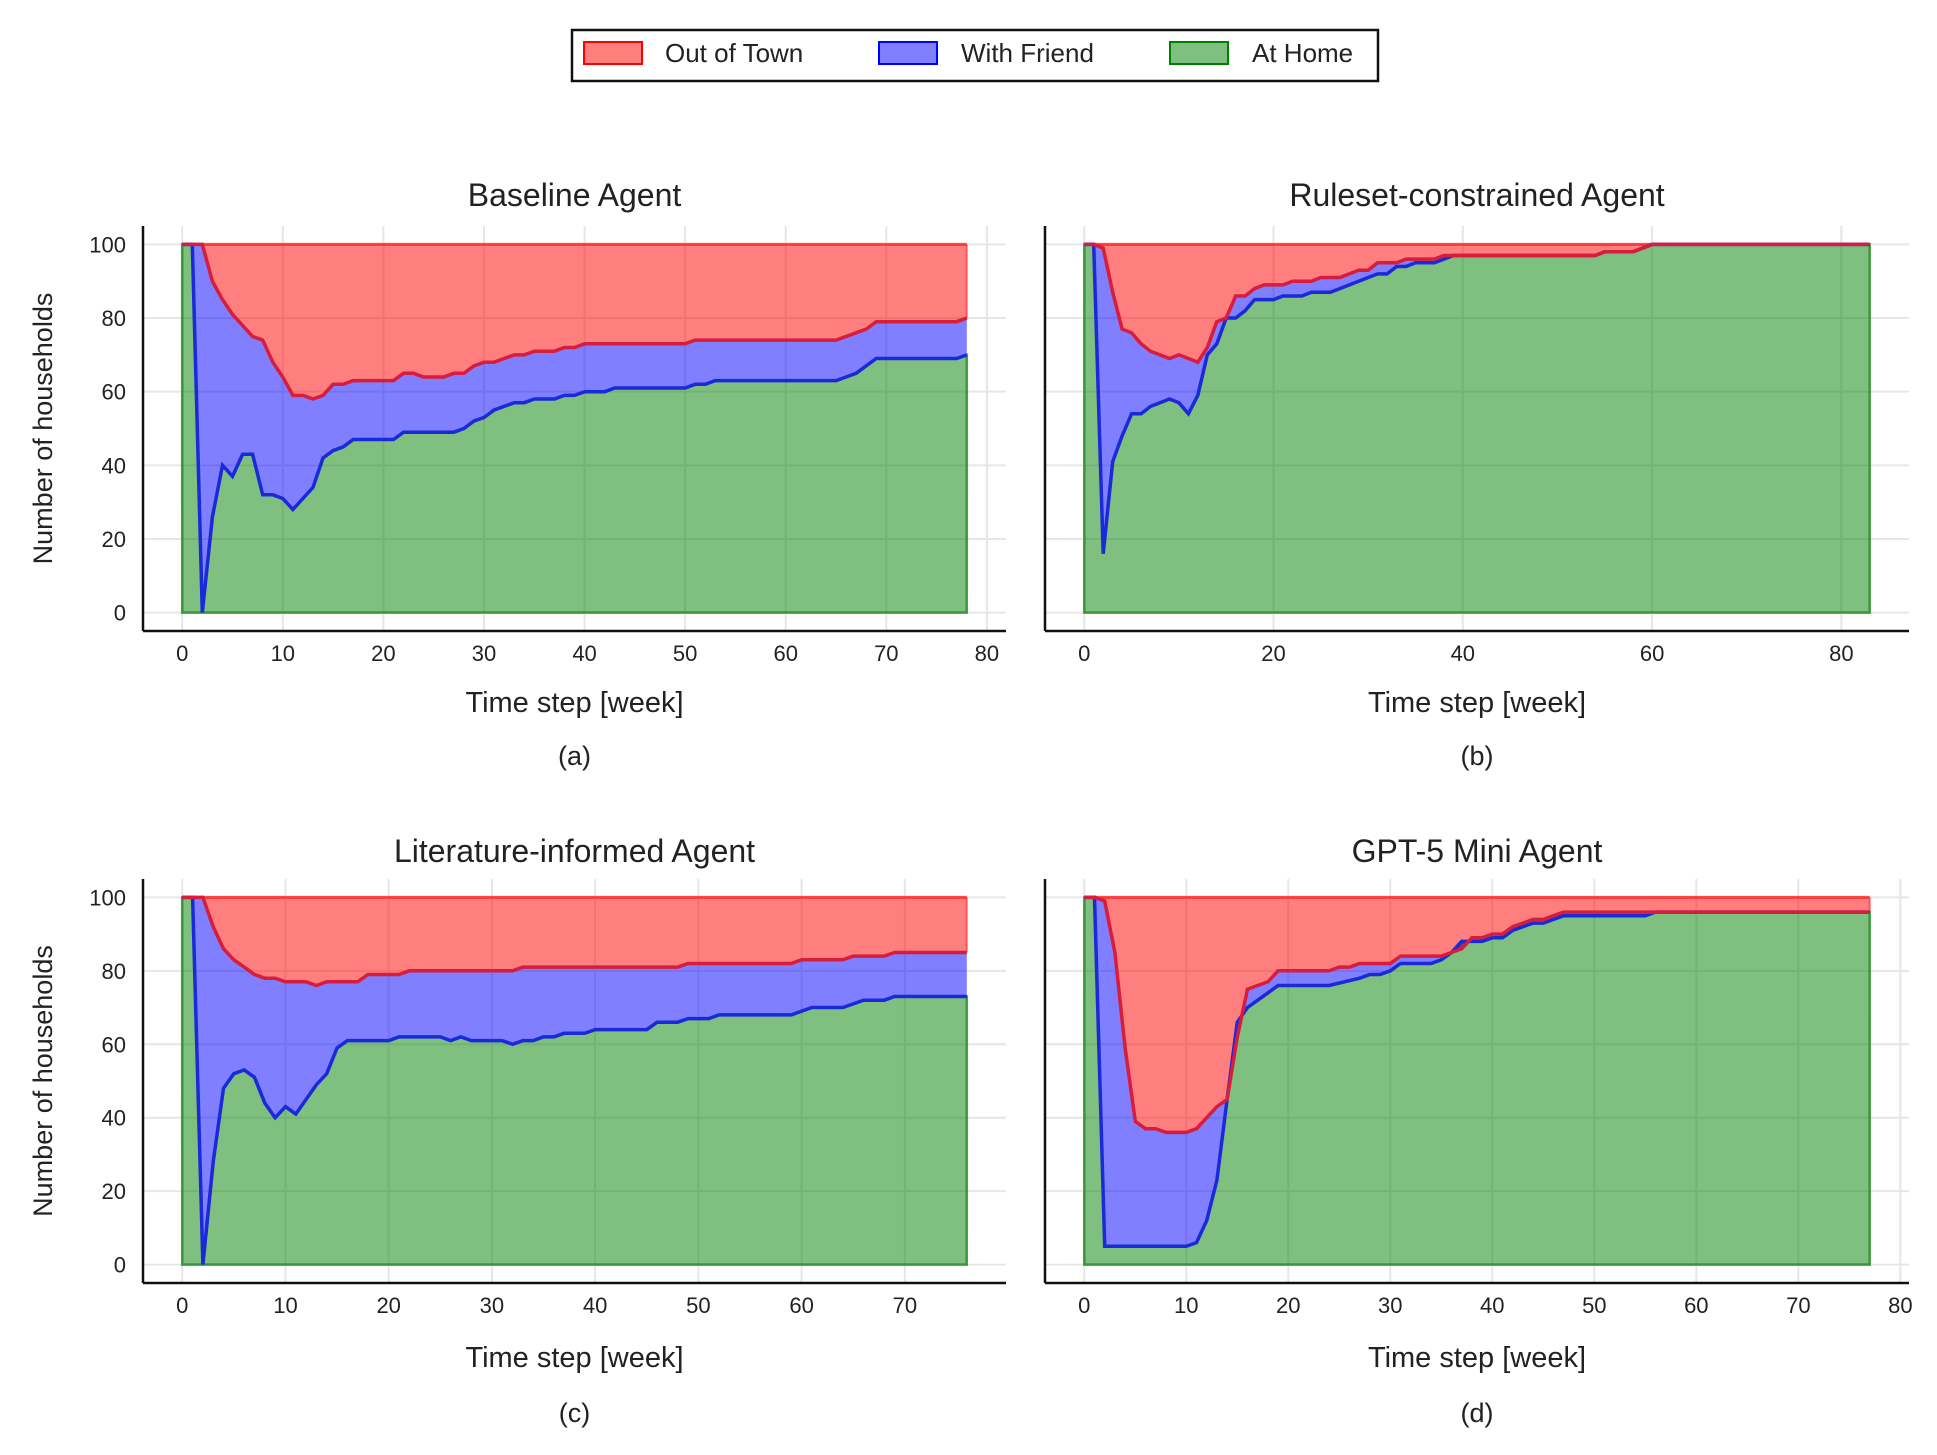 The width and height of the screenshot is (1937, 1455). I want to click on chart-title: Baseline Agent, so click(575, 195).